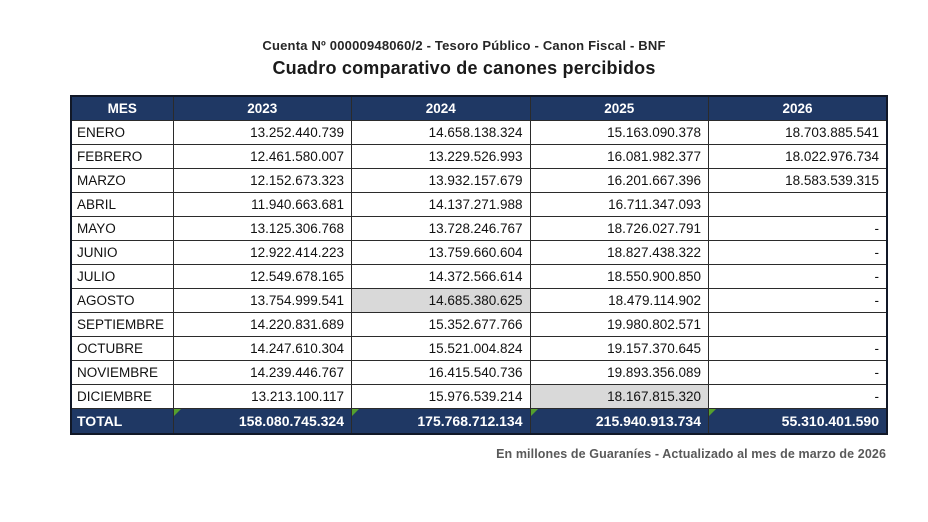  I want to click on value-cell: 16.711.347.093, so click(619, 204).